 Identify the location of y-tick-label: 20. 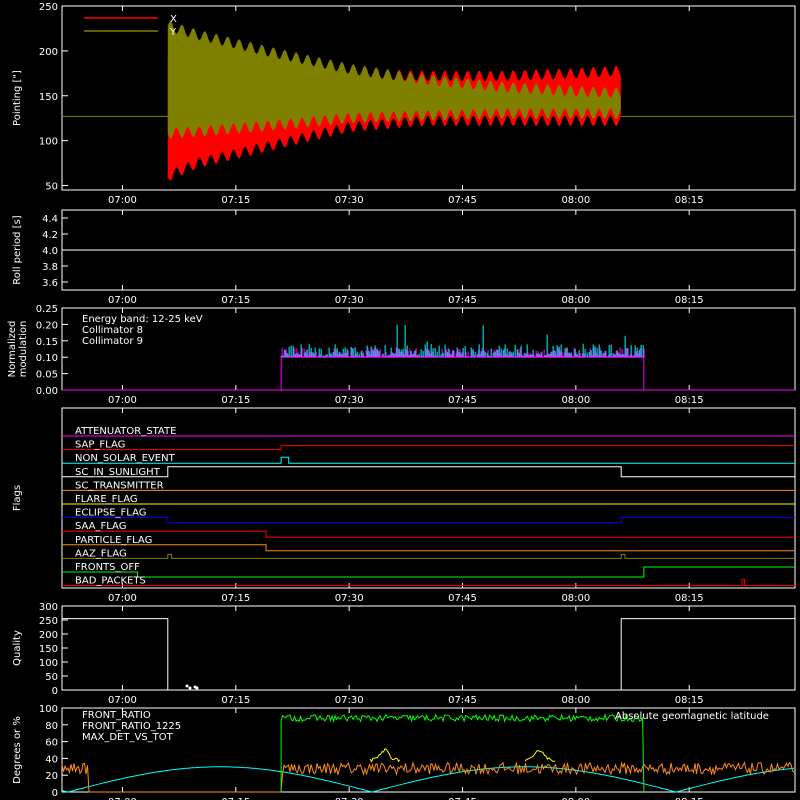
(51, 776).